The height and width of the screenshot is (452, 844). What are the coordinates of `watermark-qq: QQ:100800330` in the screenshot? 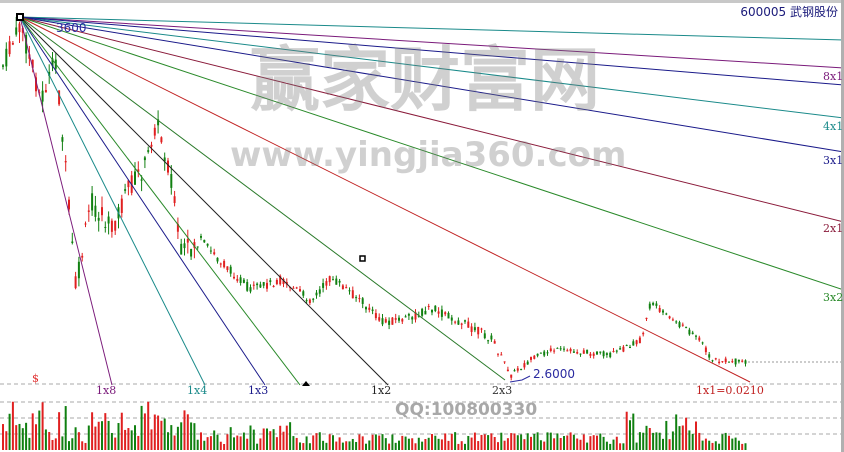 It's located at (466, 410).